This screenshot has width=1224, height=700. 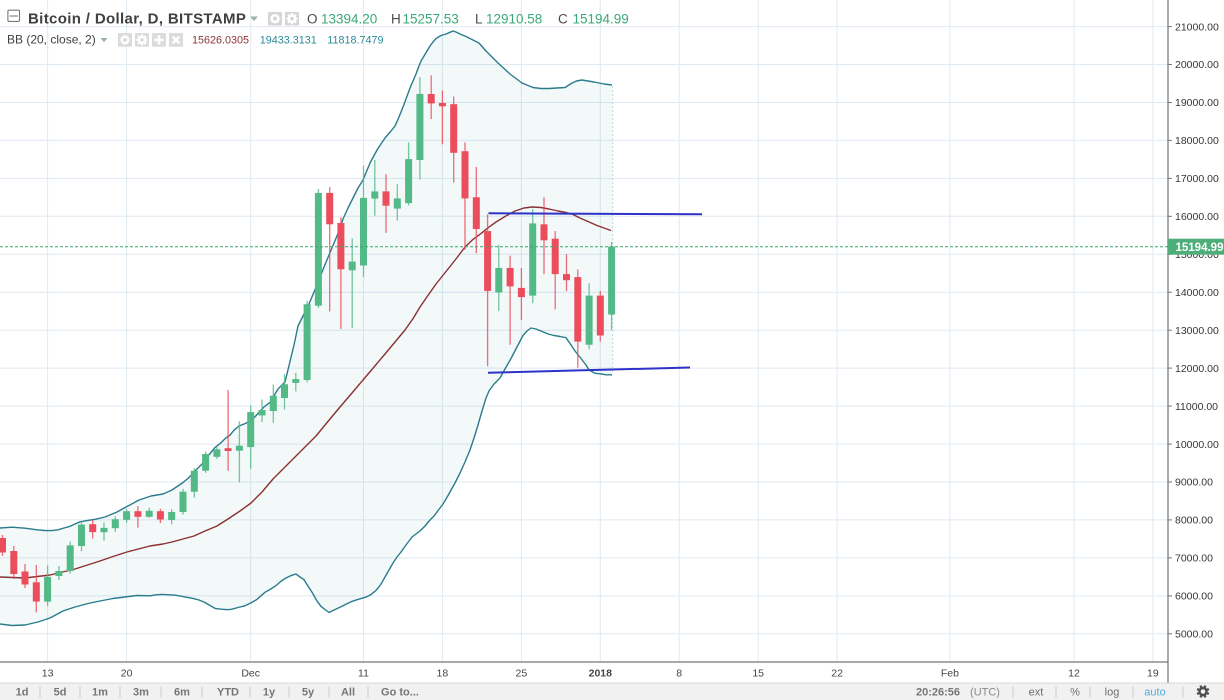 What do you see at coordinates (51, 39) in the screenshot?
I see `svg-text: BB (20, close, 2)` at bounding box center [51, 39].